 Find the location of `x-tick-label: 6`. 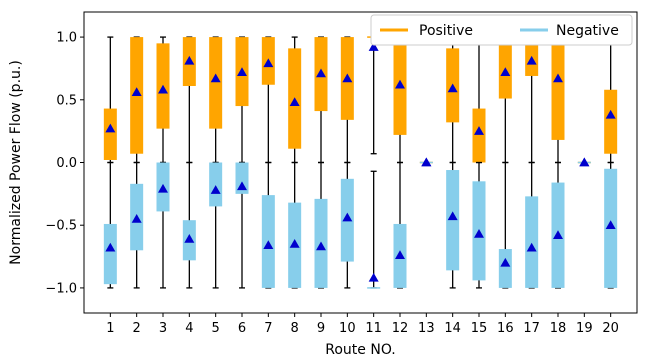

x-tick-label: 6 is located at coordinates (242, 328).